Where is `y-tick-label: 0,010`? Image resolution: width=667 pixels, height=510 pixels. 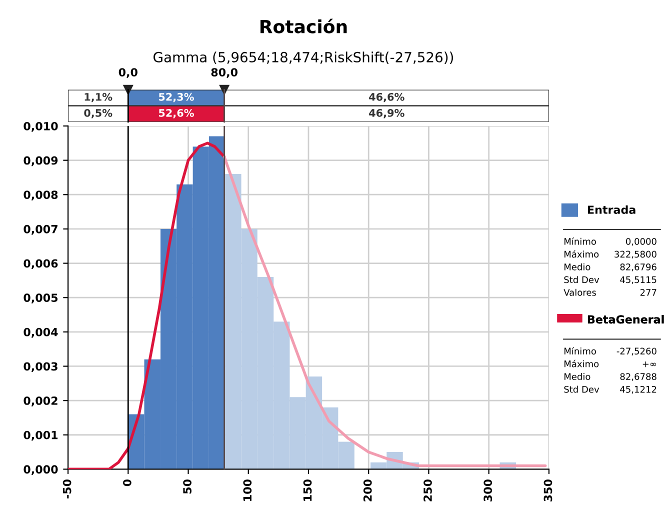
y-tick-label: 0,010 is located at coordinates (41, 127).